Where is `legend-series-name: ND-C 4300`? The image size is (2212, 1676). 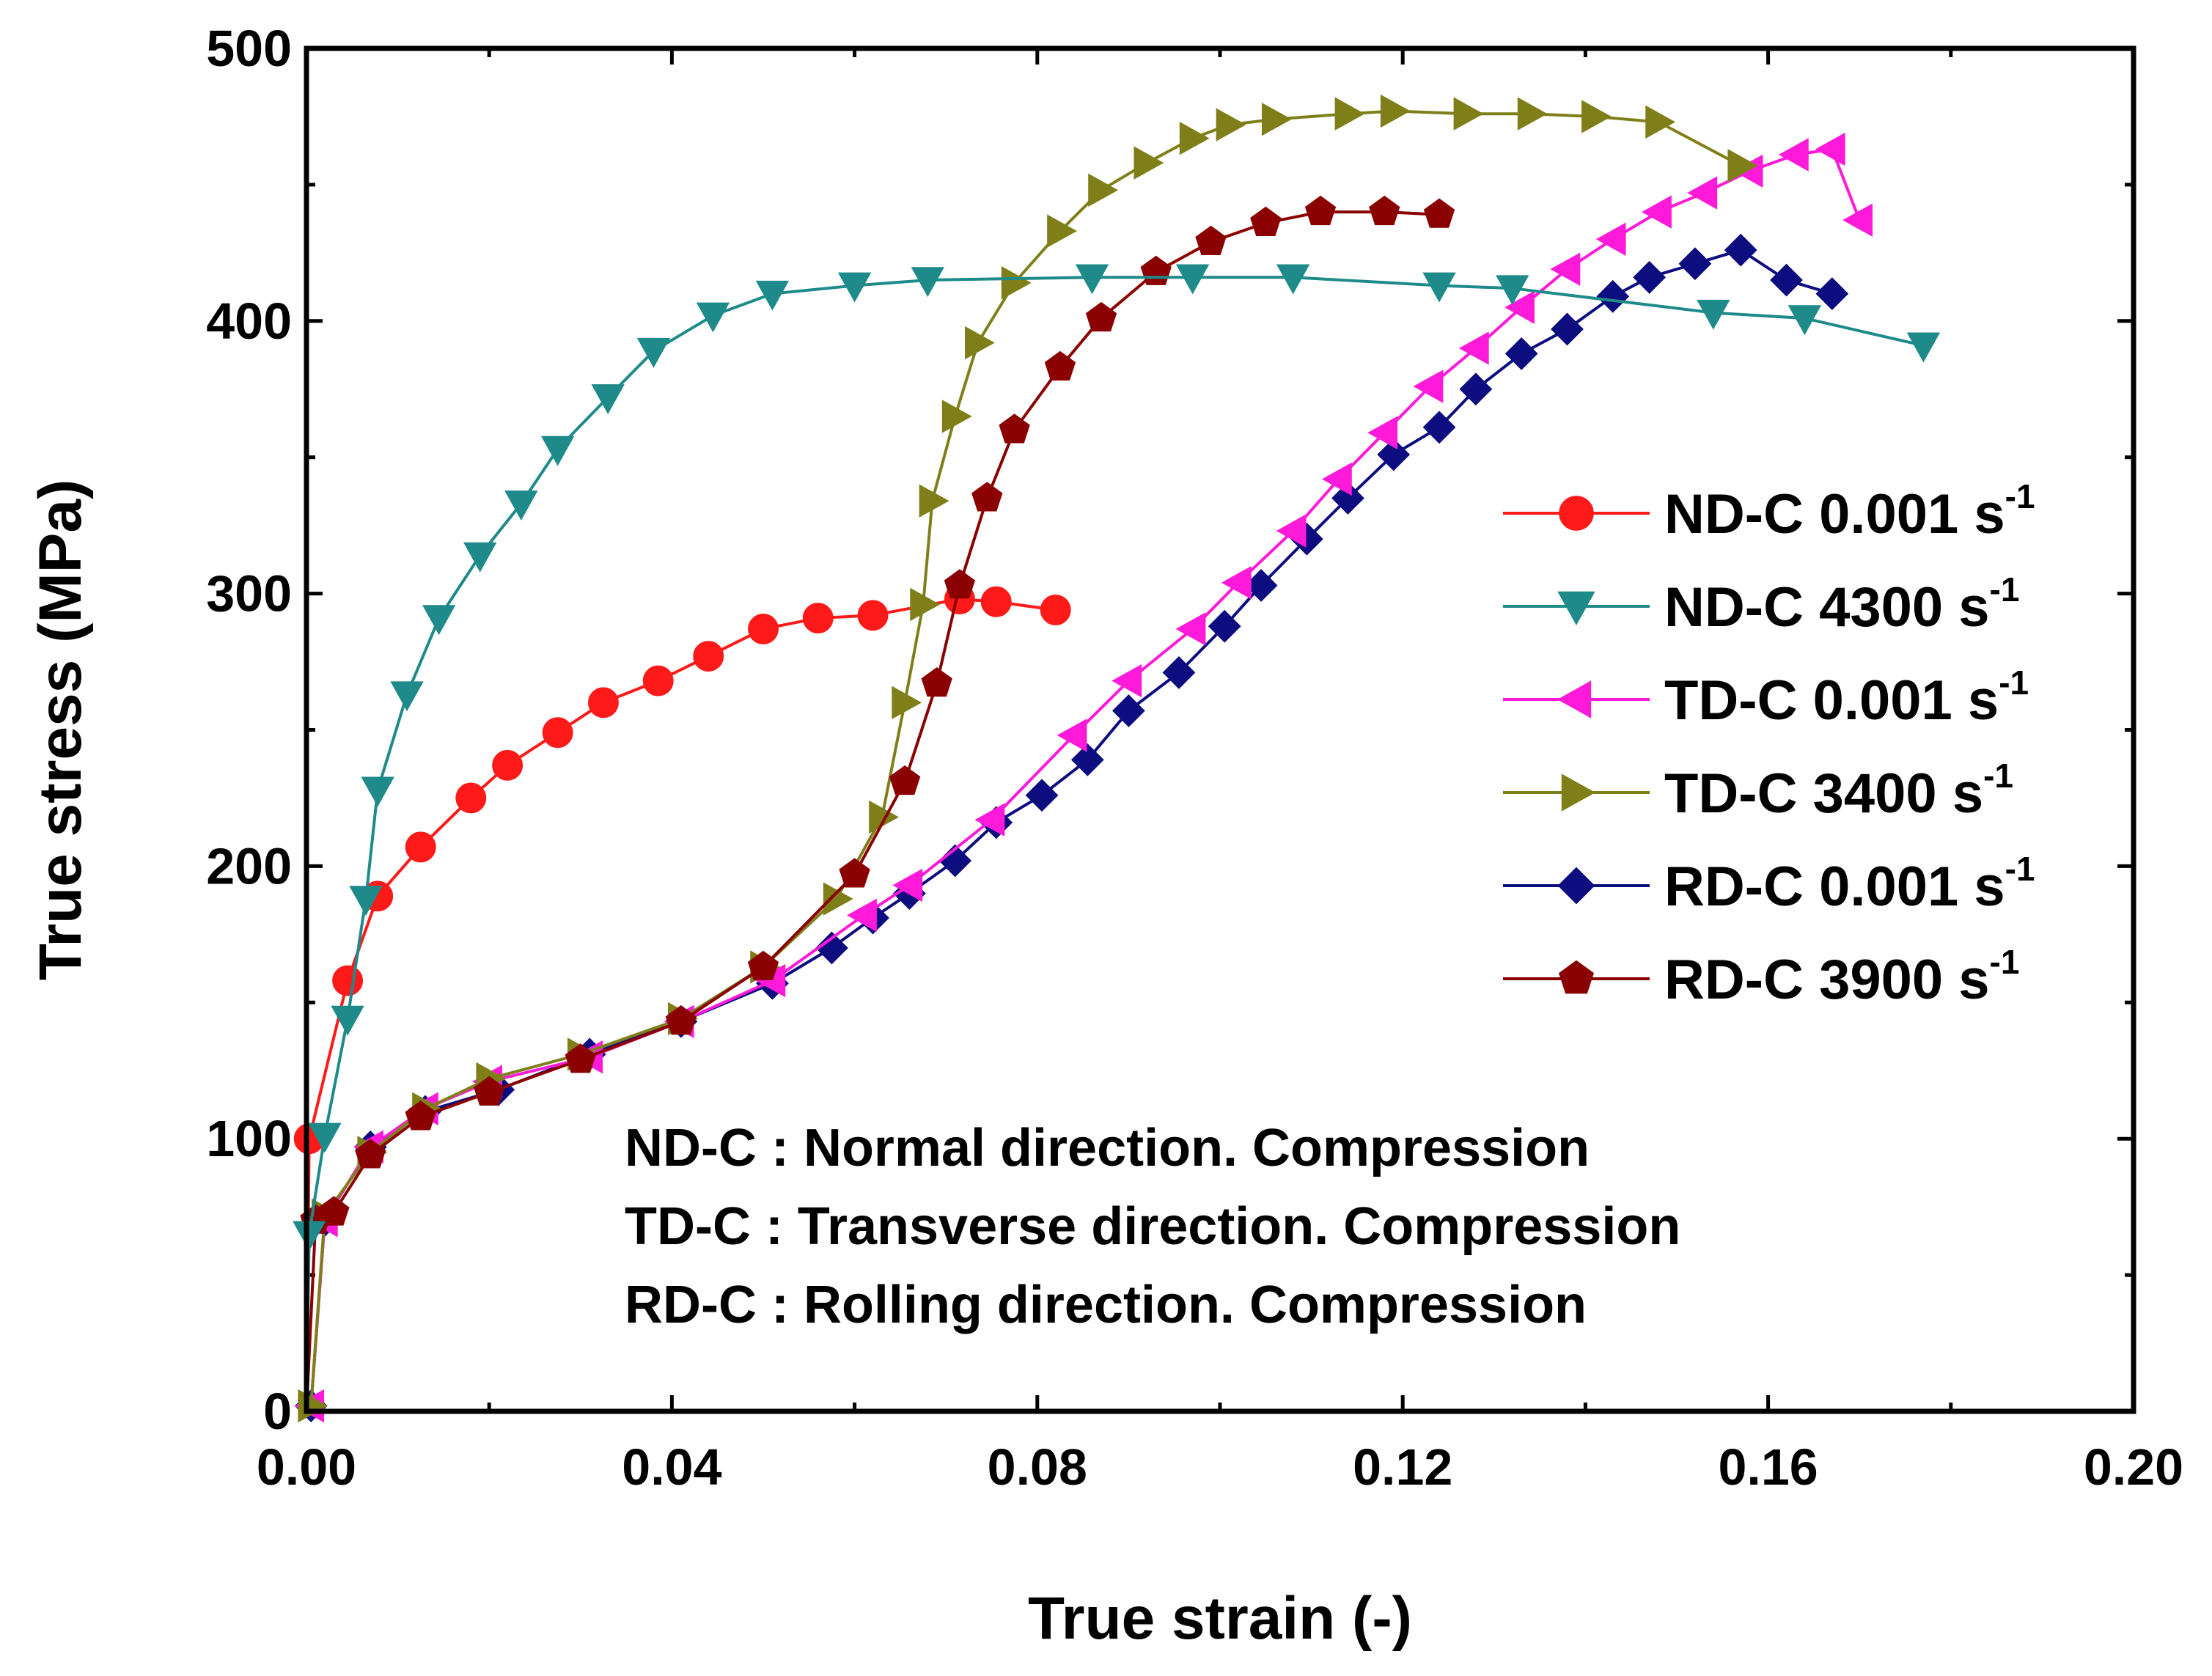 legend-series-name: ND-C 4300 is located at coordinates (1811, 607).